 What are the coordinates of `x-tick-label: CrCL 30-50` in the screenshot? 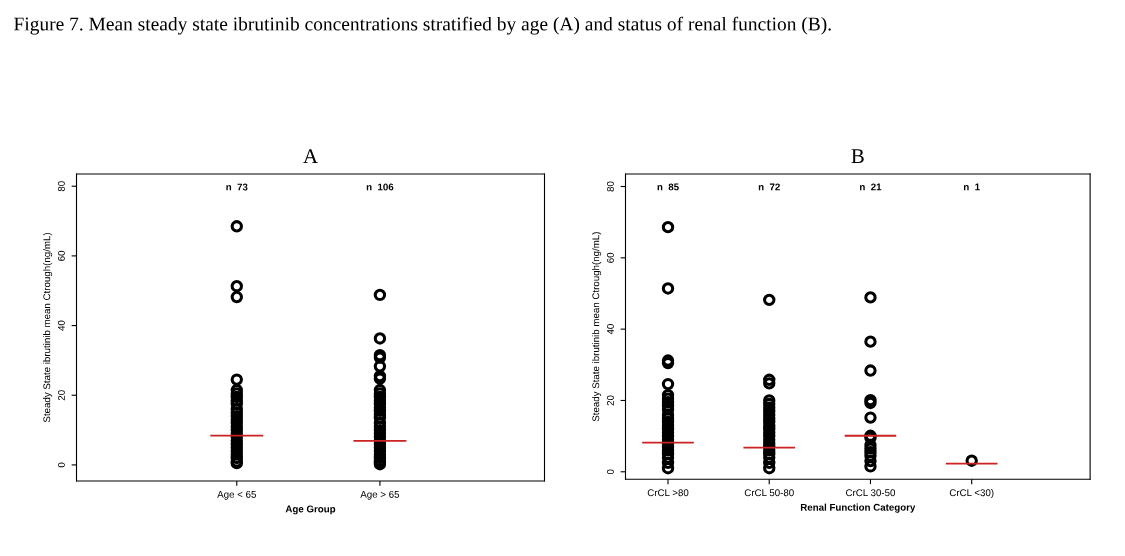 It's located at (871, 493).